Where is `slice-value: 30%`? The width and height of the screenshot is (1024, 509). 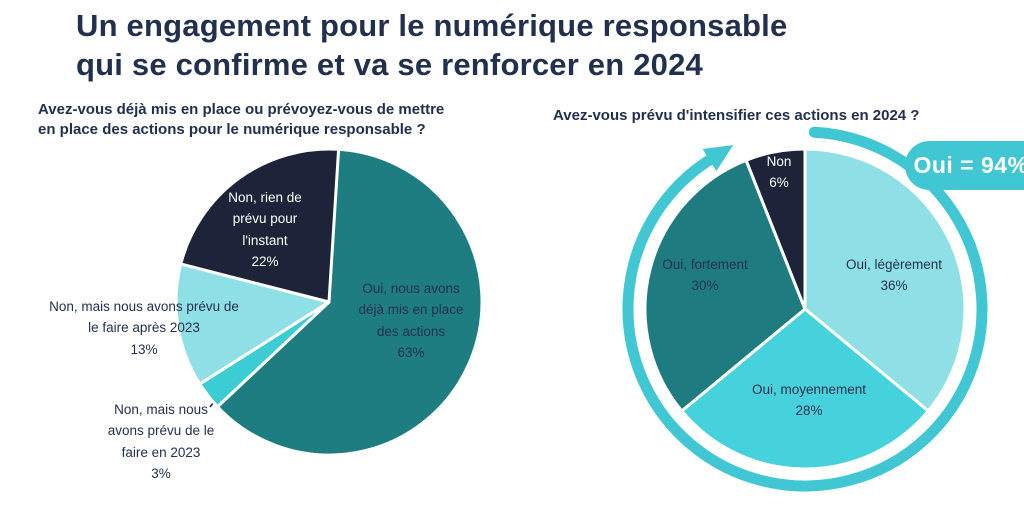 slice-value: 30% is located at coordinates (705, 285).